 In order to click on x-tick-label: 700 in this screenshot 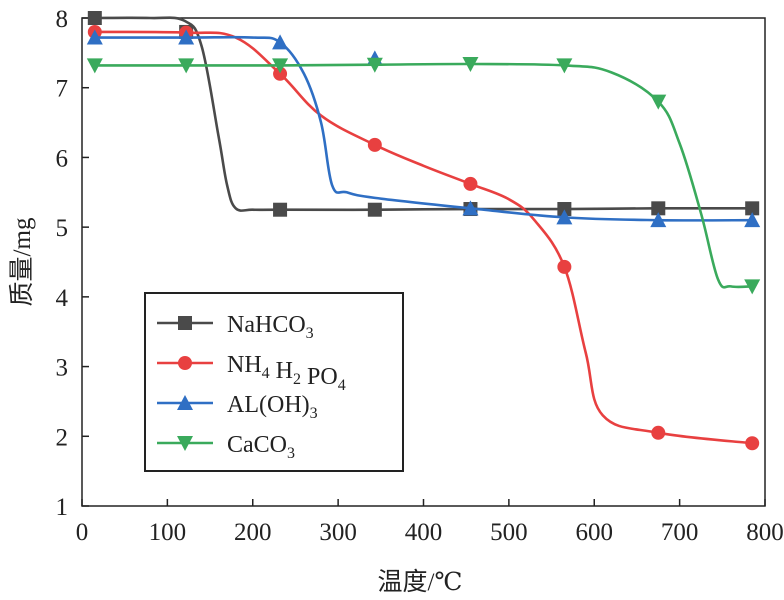, I will do `click(680, 532)`.